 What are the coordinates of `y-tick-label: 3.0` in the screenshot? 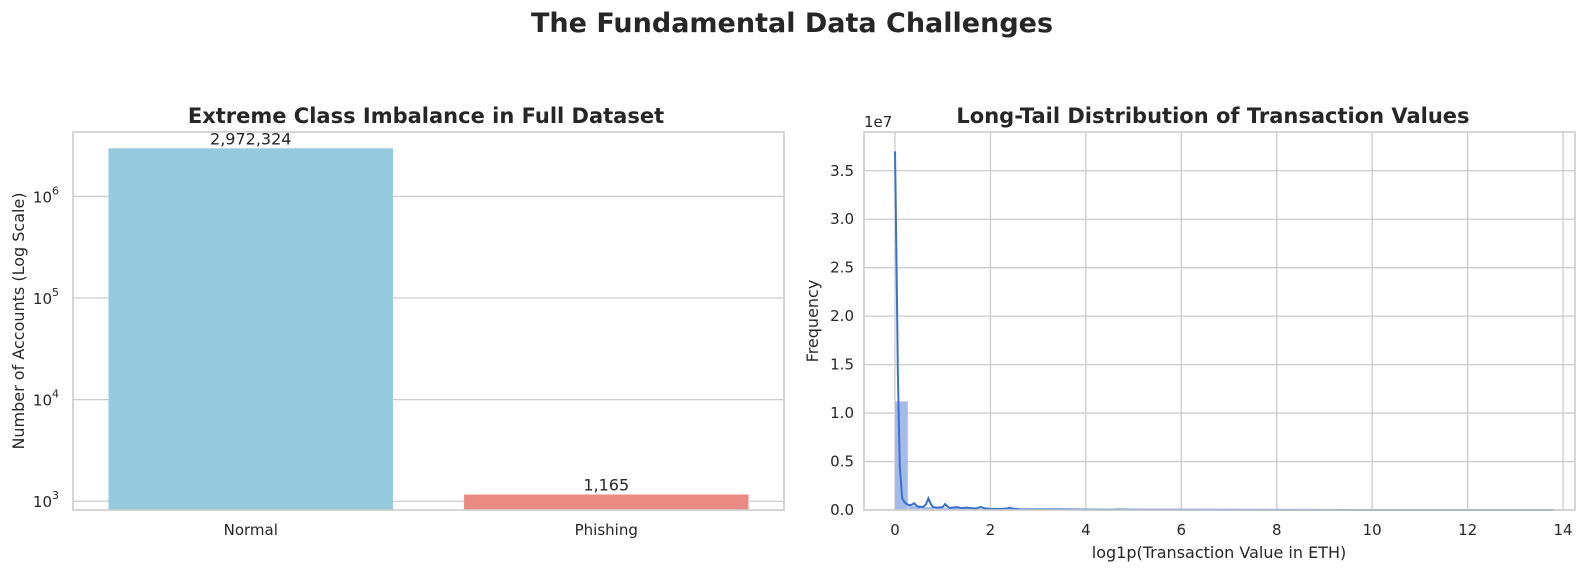 It's located at (842, 219).